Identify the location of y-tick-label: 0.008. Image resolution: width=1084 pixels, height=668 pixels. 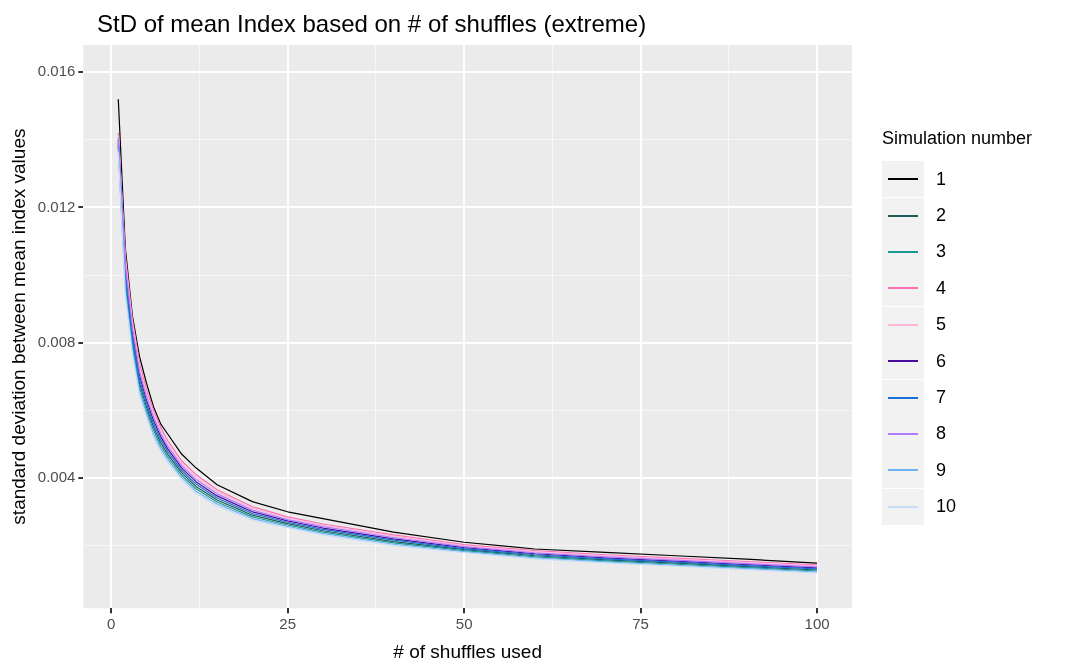
(56, 341).